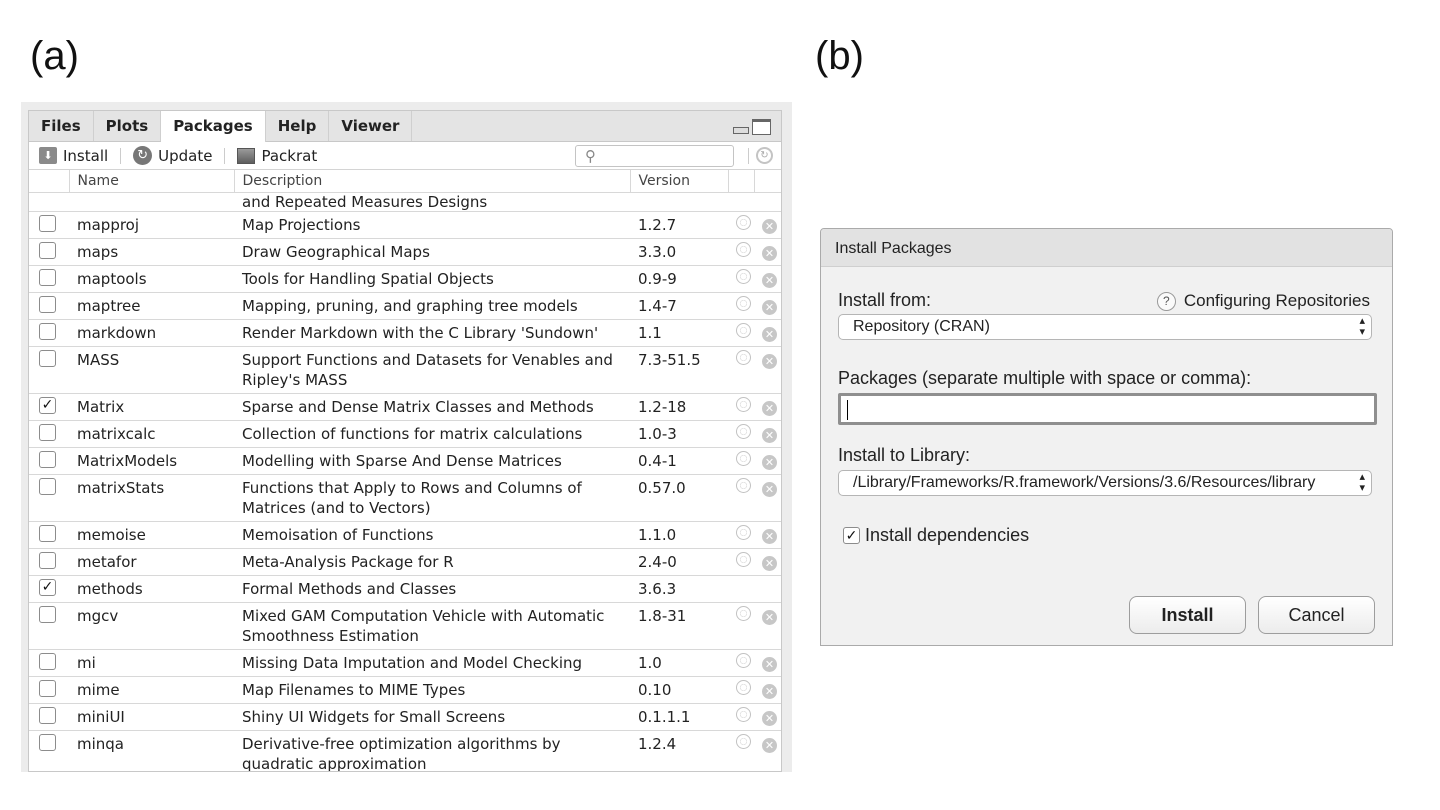 This screenshot has width=1440, height=810. What do you see at coordinates (432, 181) in the screenshot?
I see `column-header-description: Description` at bounding box center [432, 181].